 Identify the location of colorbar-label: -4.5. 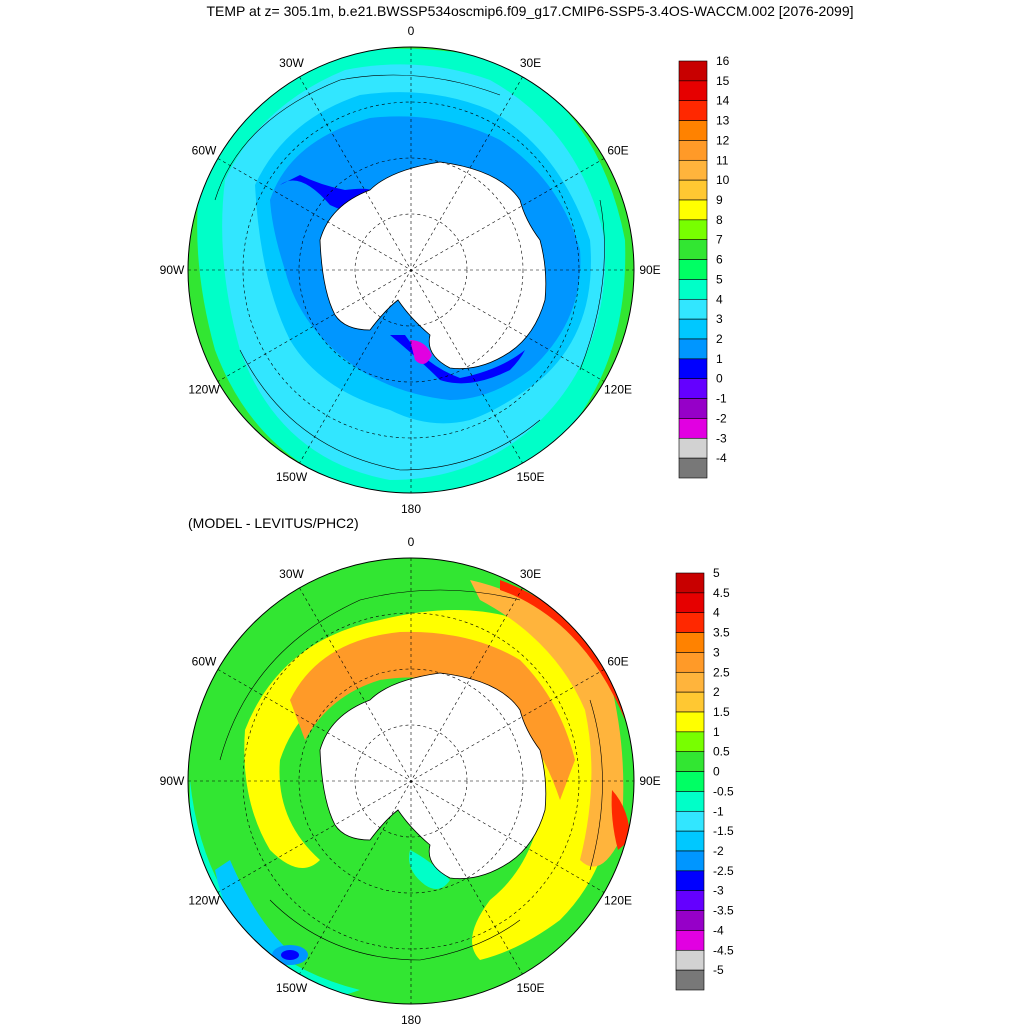
(723, 950).